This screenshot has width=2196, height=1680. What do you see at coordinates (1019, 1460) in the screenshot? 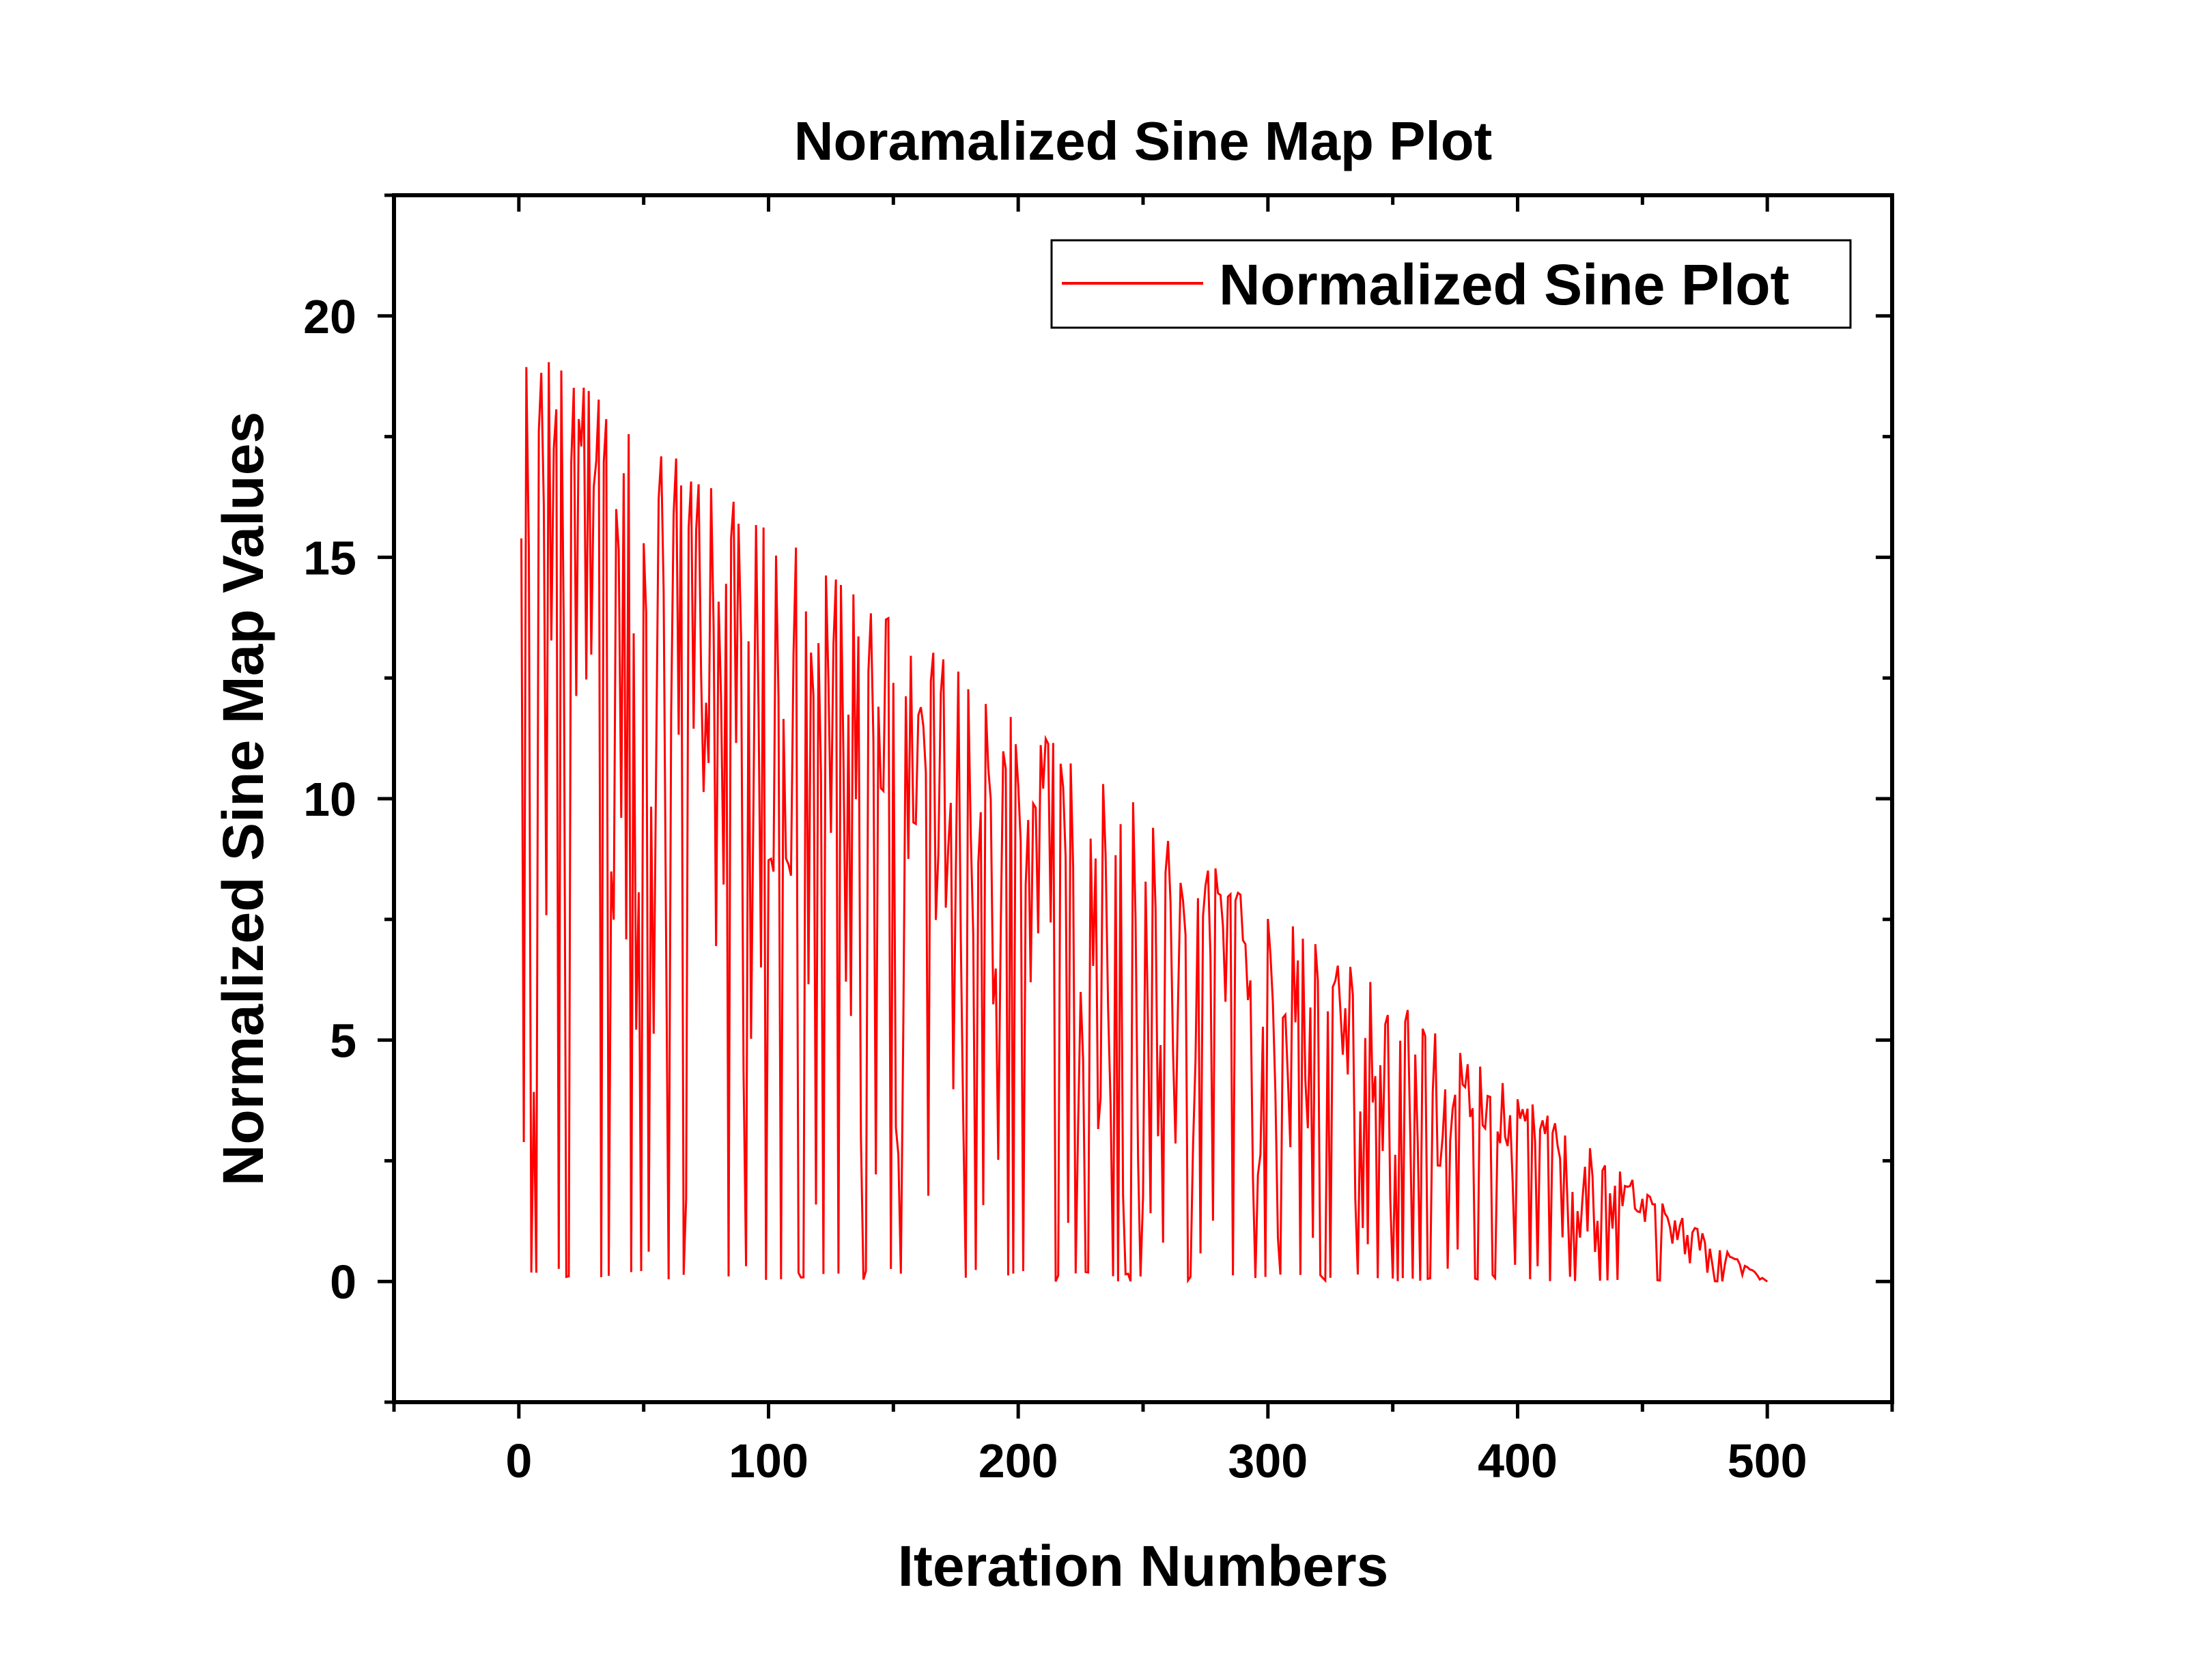
I see `x-tick-label: 200` at bounding box center [1019, 1460].